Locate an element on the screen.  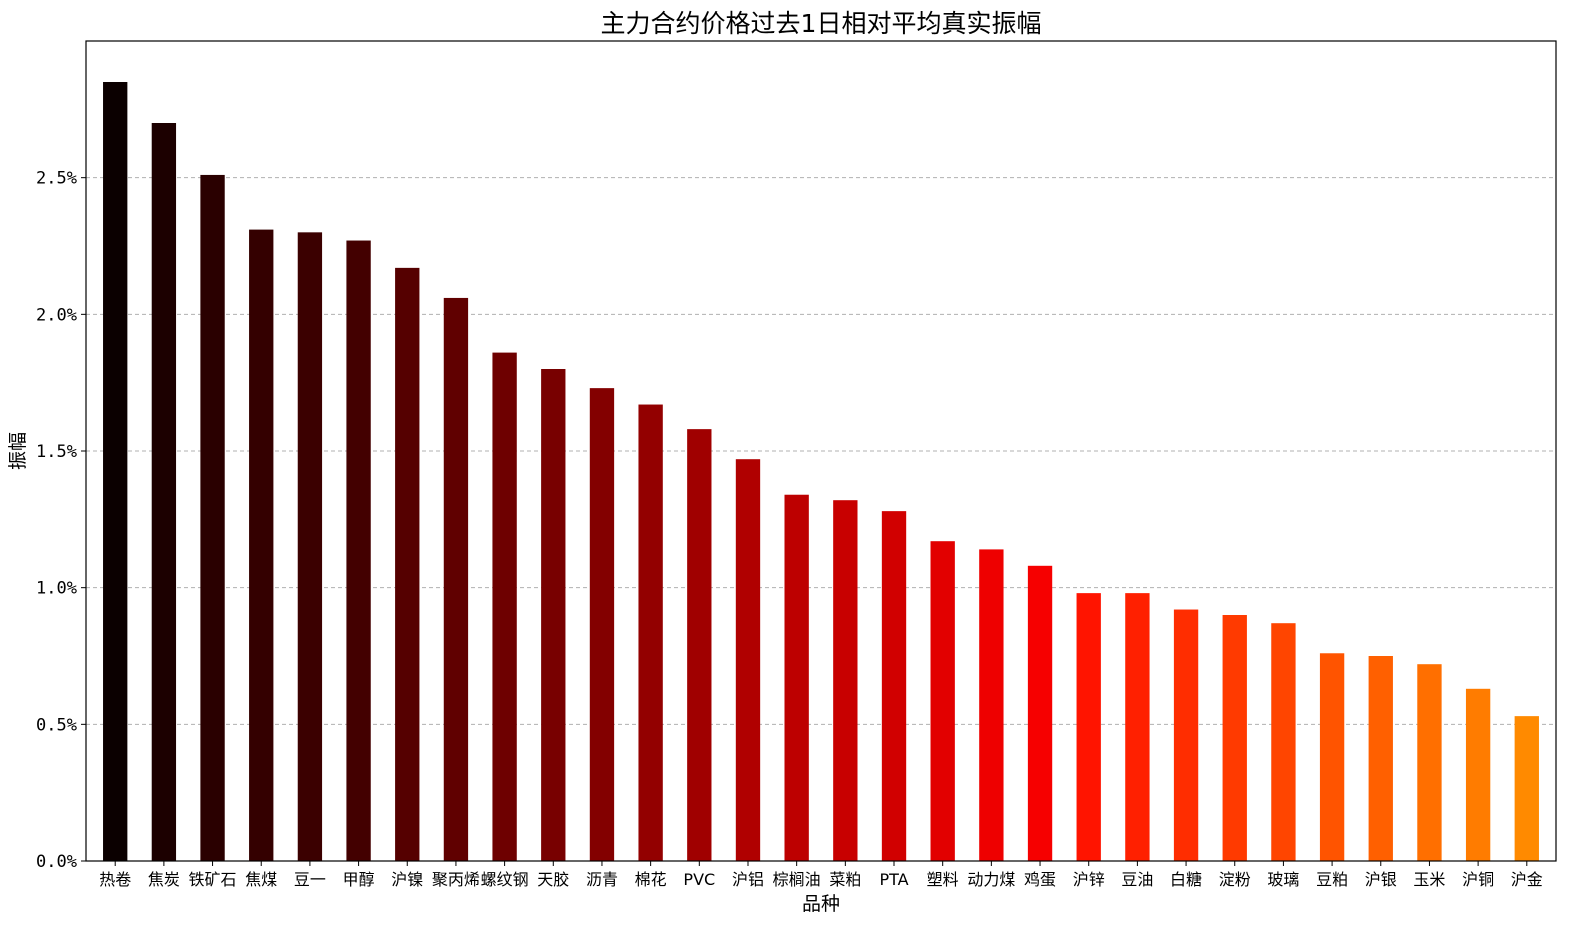
x-tick-label: 沪银 is located at coordinates (1381, 879).